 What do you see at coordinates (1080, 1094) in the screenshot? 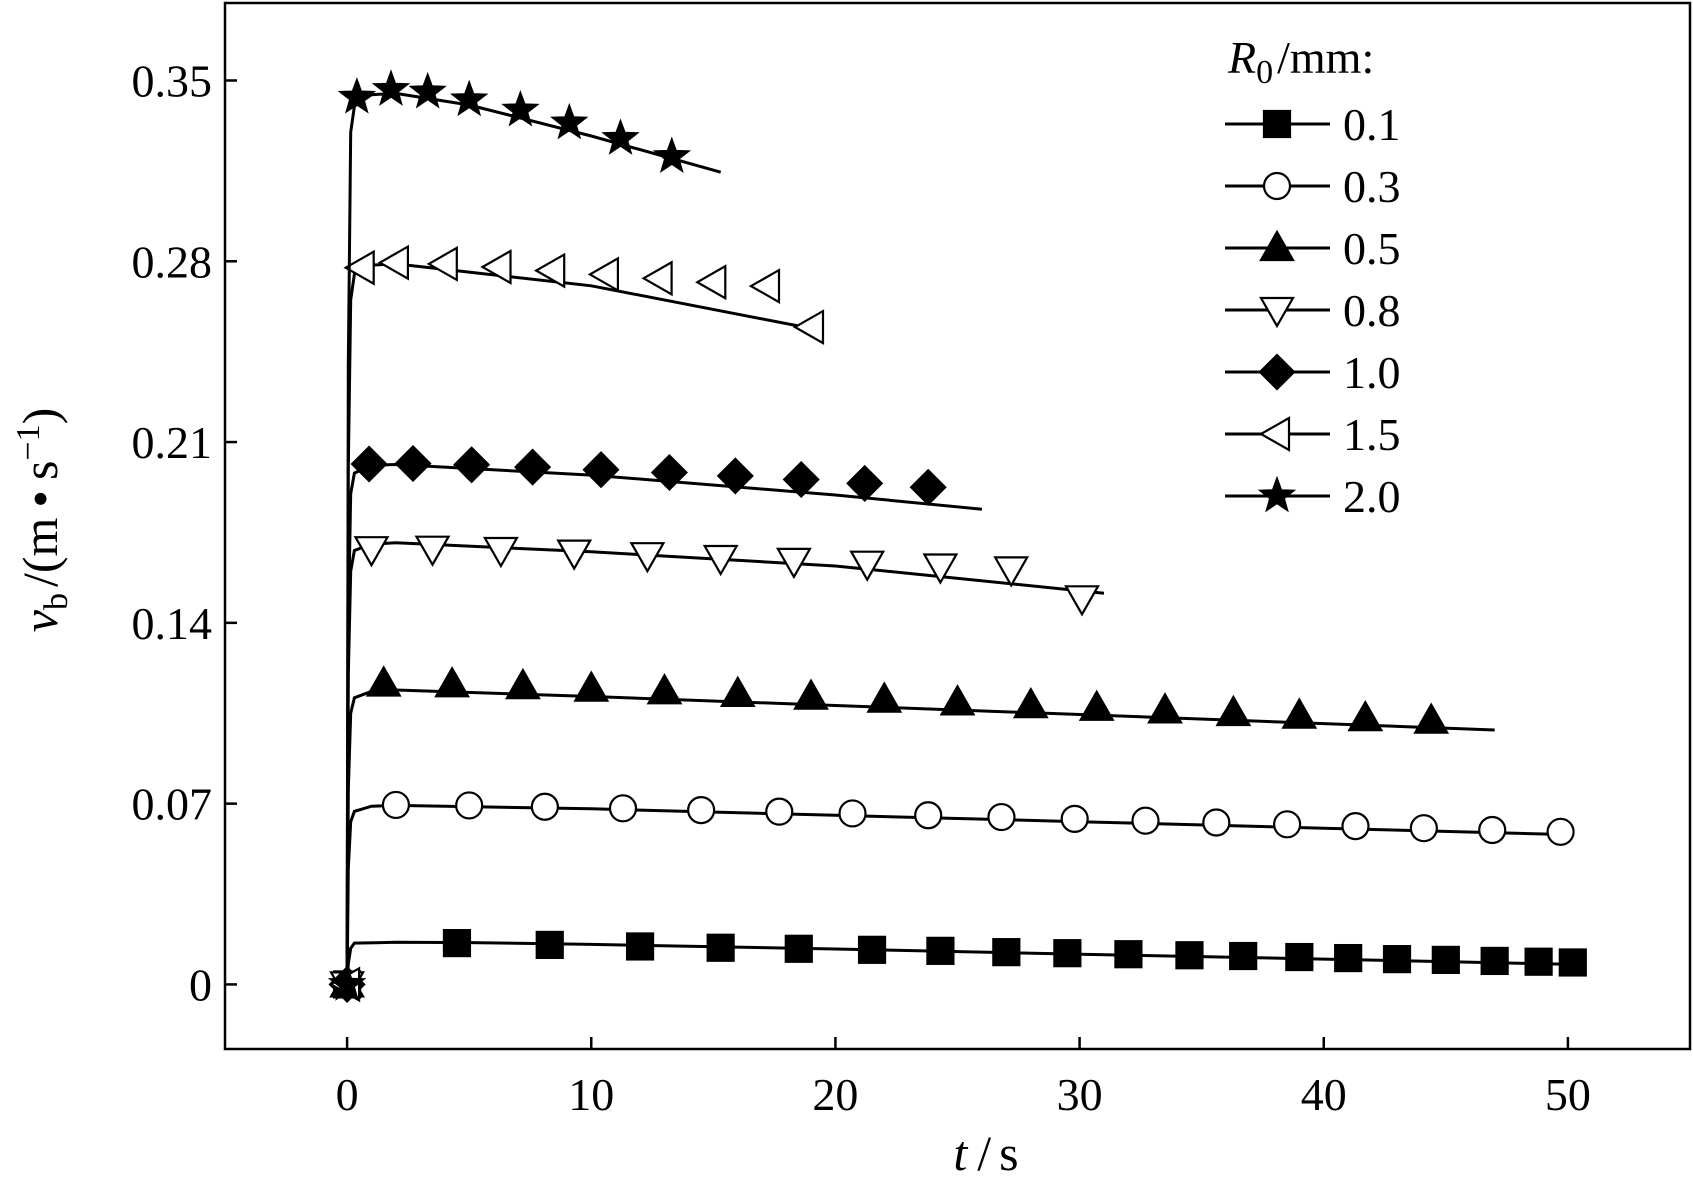
I see `x-tick-label: 30` at bounding box center [1080, 1094].